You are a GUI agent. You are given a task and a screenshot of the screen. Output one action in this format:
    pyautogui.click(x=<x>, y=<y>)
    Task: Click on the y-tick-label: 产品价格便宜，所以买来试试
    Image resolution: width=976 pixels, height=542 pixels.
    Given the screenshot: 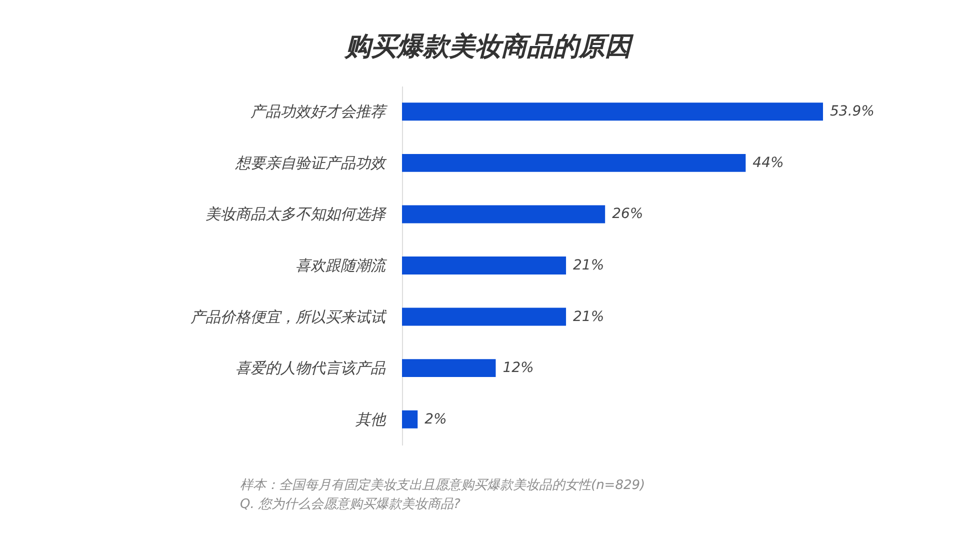 What is the action you would take?
    pyautogui.click(x=289, y=317)
    